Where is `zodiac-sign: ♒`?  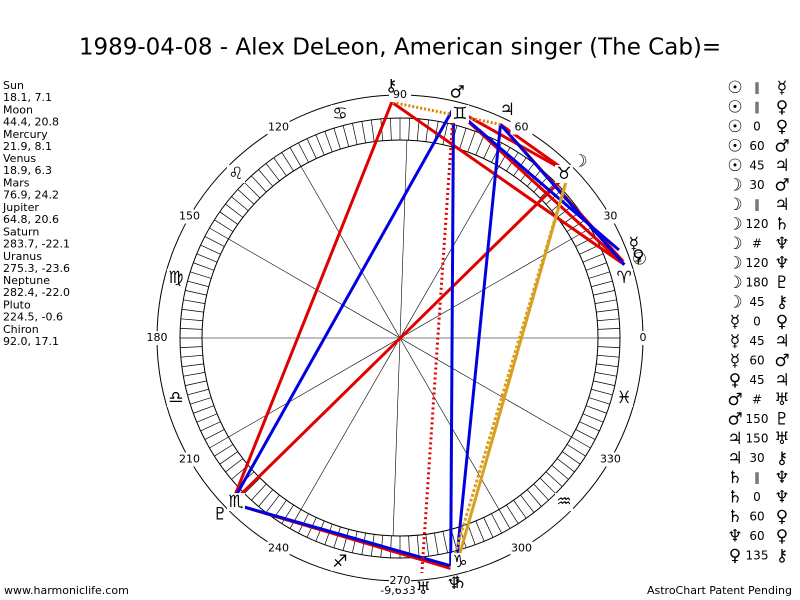 zodiac-sign: ♒ is located at coordinates (563, 502).